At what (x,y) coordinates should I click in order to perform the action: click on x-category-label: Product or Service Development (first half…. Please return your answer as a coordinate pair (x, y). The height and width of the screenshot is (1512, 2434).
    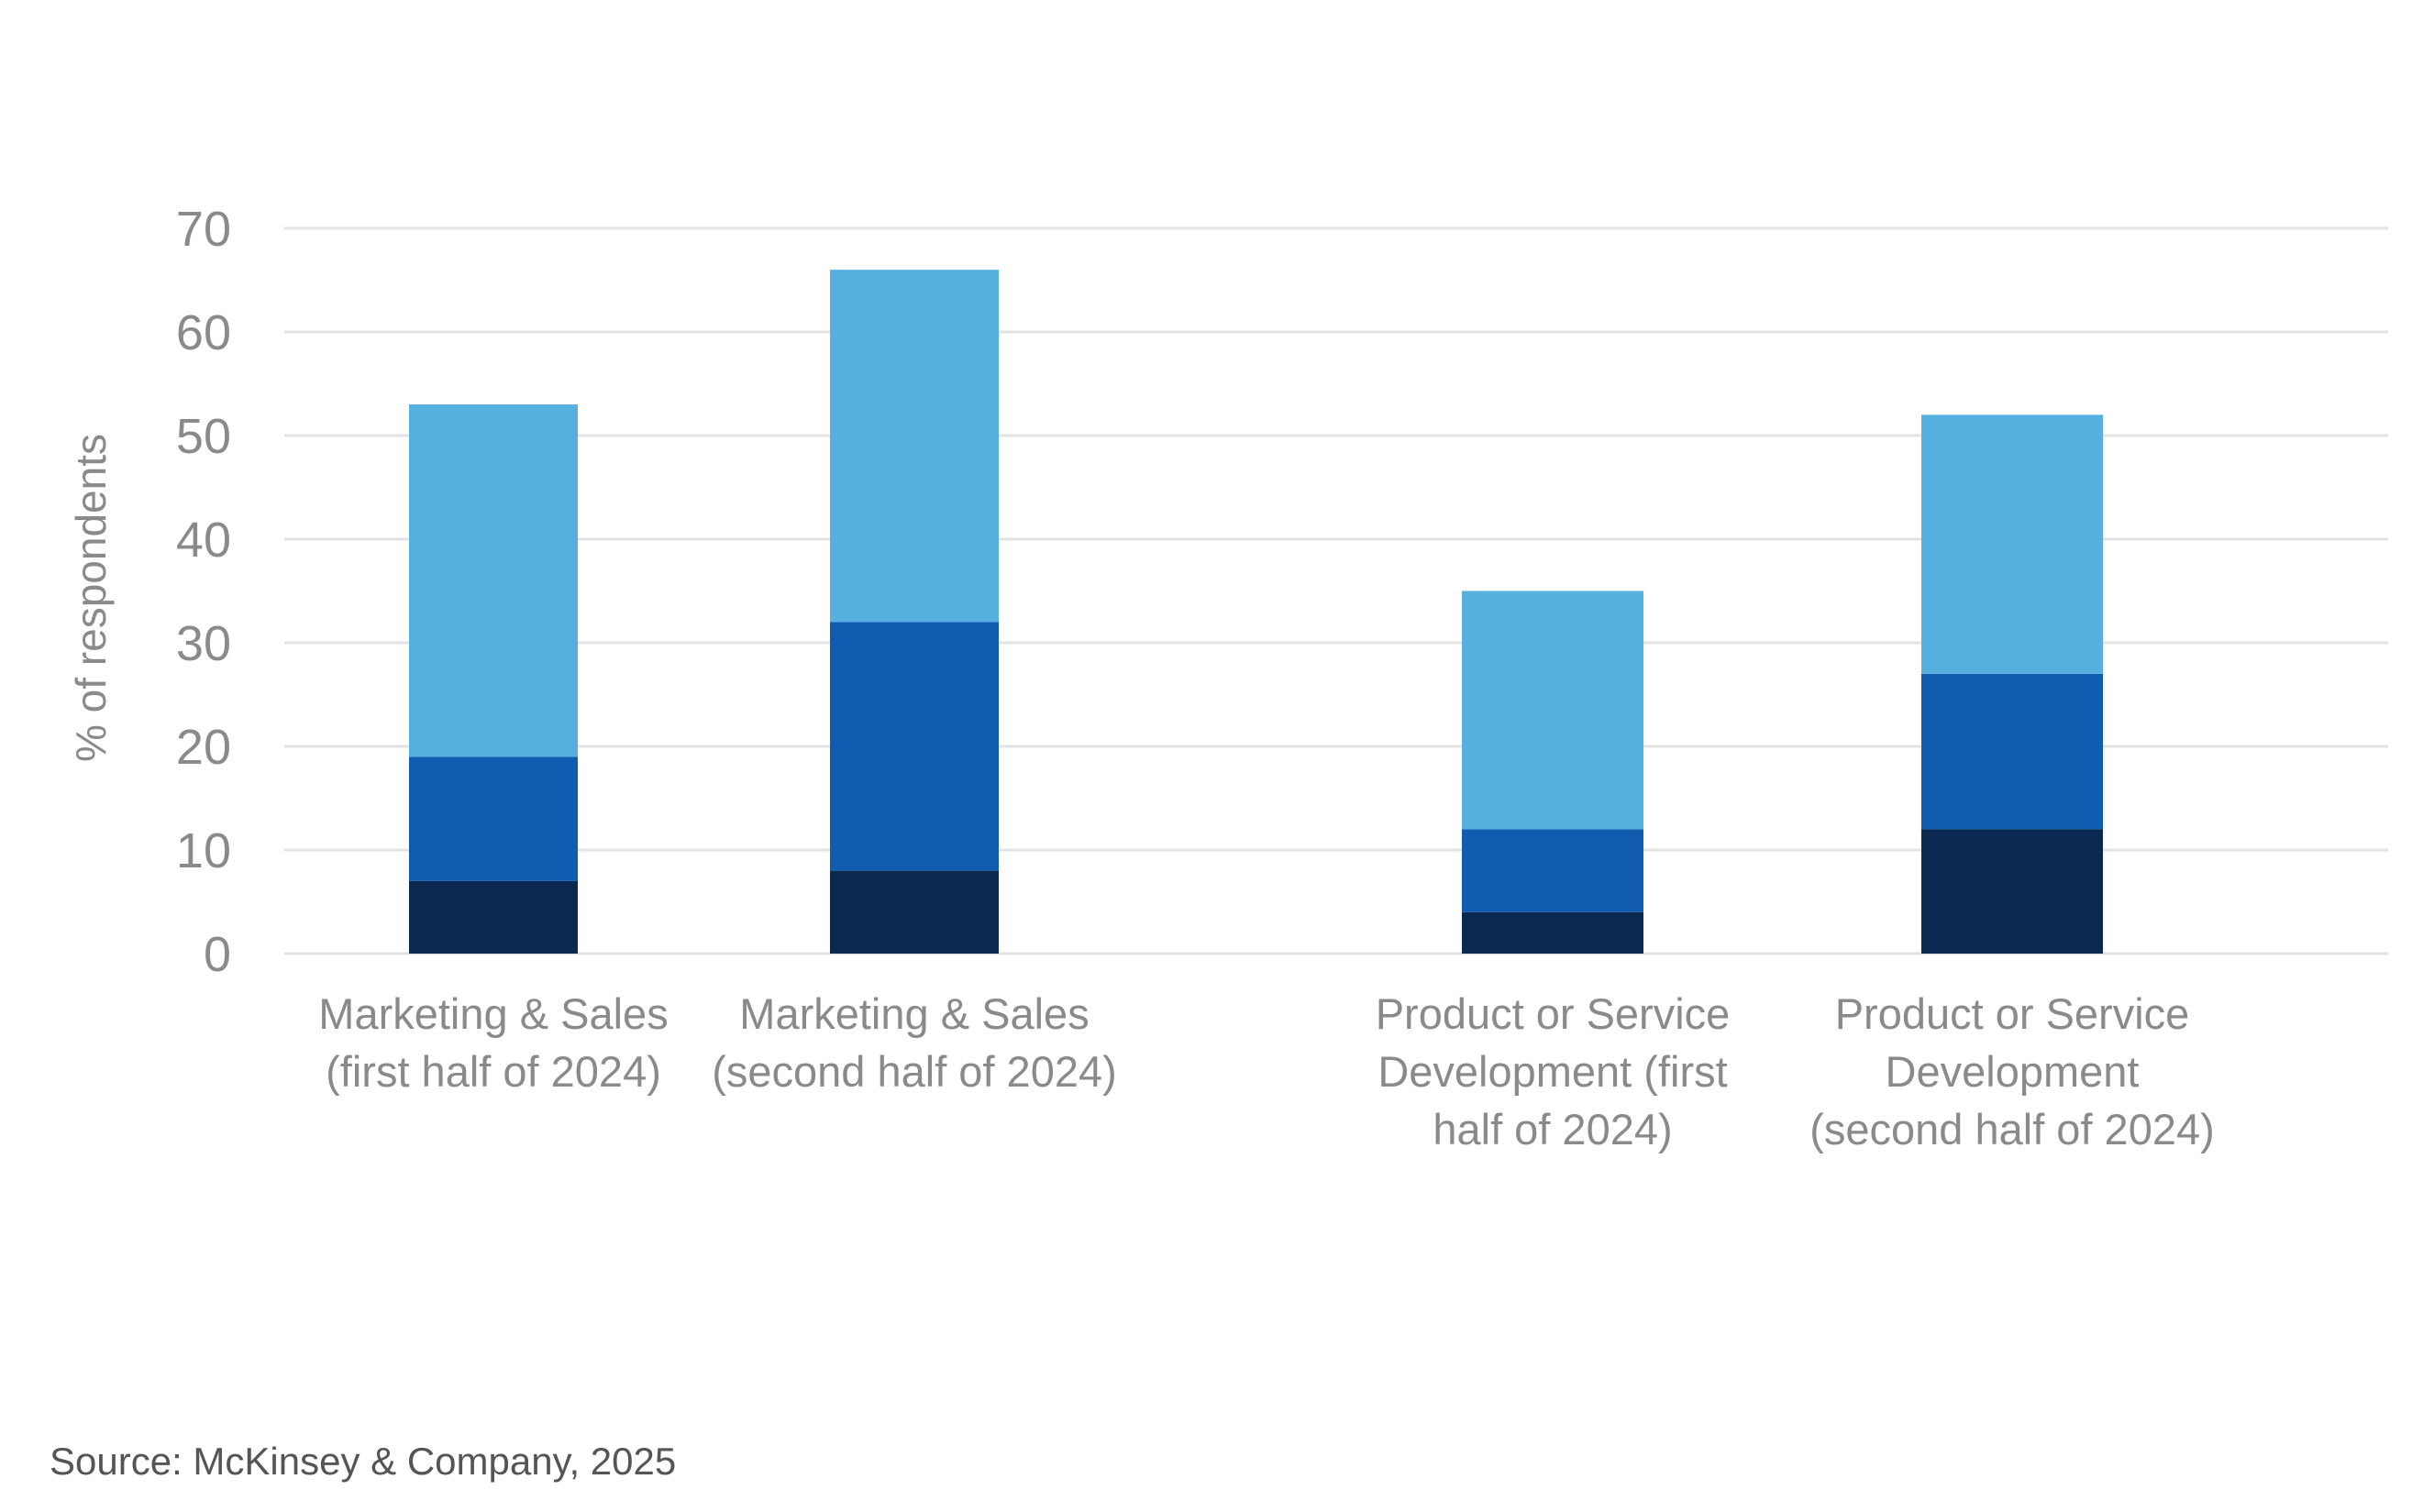
    Looking at the image, I should click on (1553, 1071).